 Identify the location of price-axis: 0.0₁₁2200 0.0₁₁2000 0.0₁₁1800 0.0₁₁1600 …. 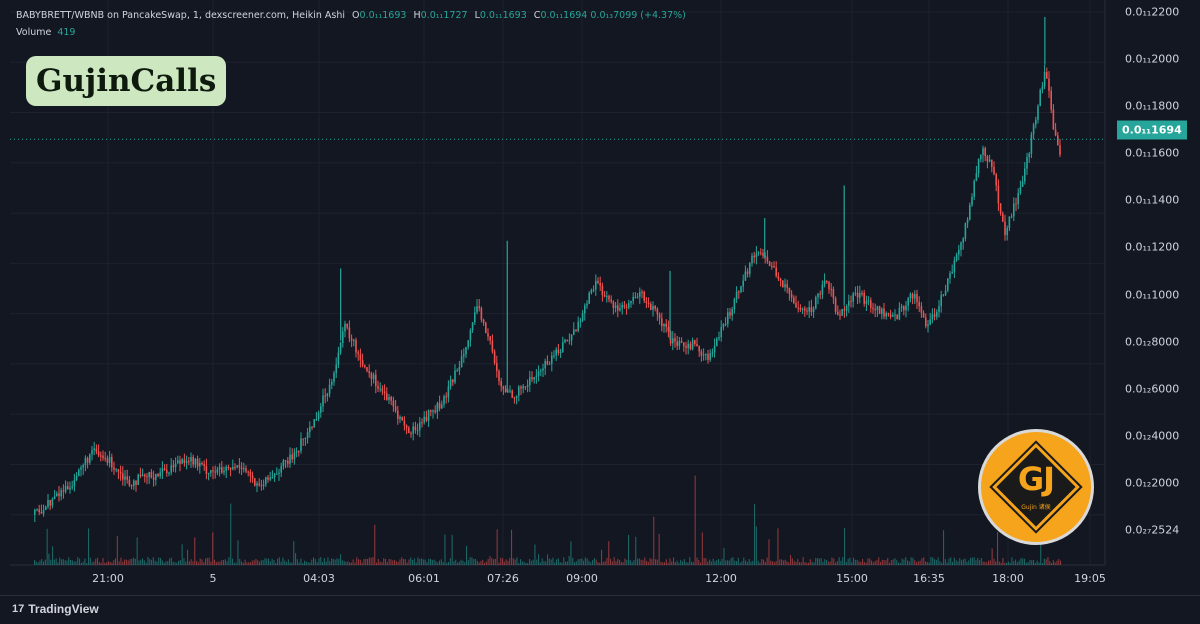
(1152, 297).